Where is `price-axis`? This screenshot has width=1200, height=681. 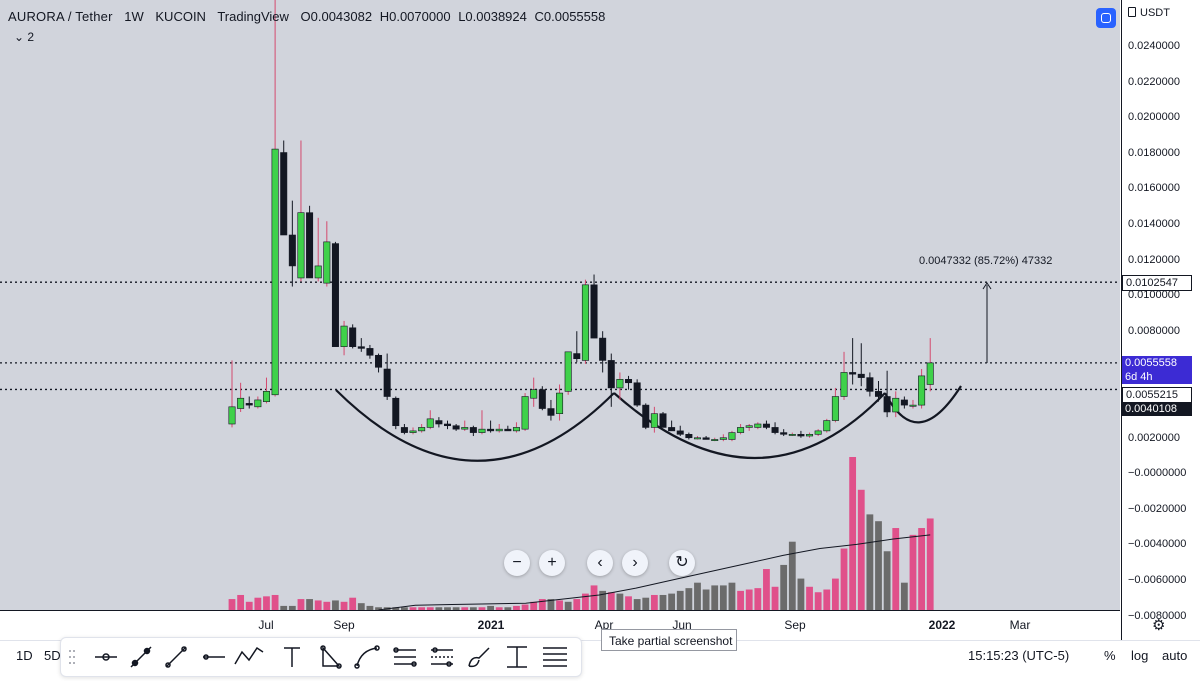 price-axis is located at coordinates (1160, 320).